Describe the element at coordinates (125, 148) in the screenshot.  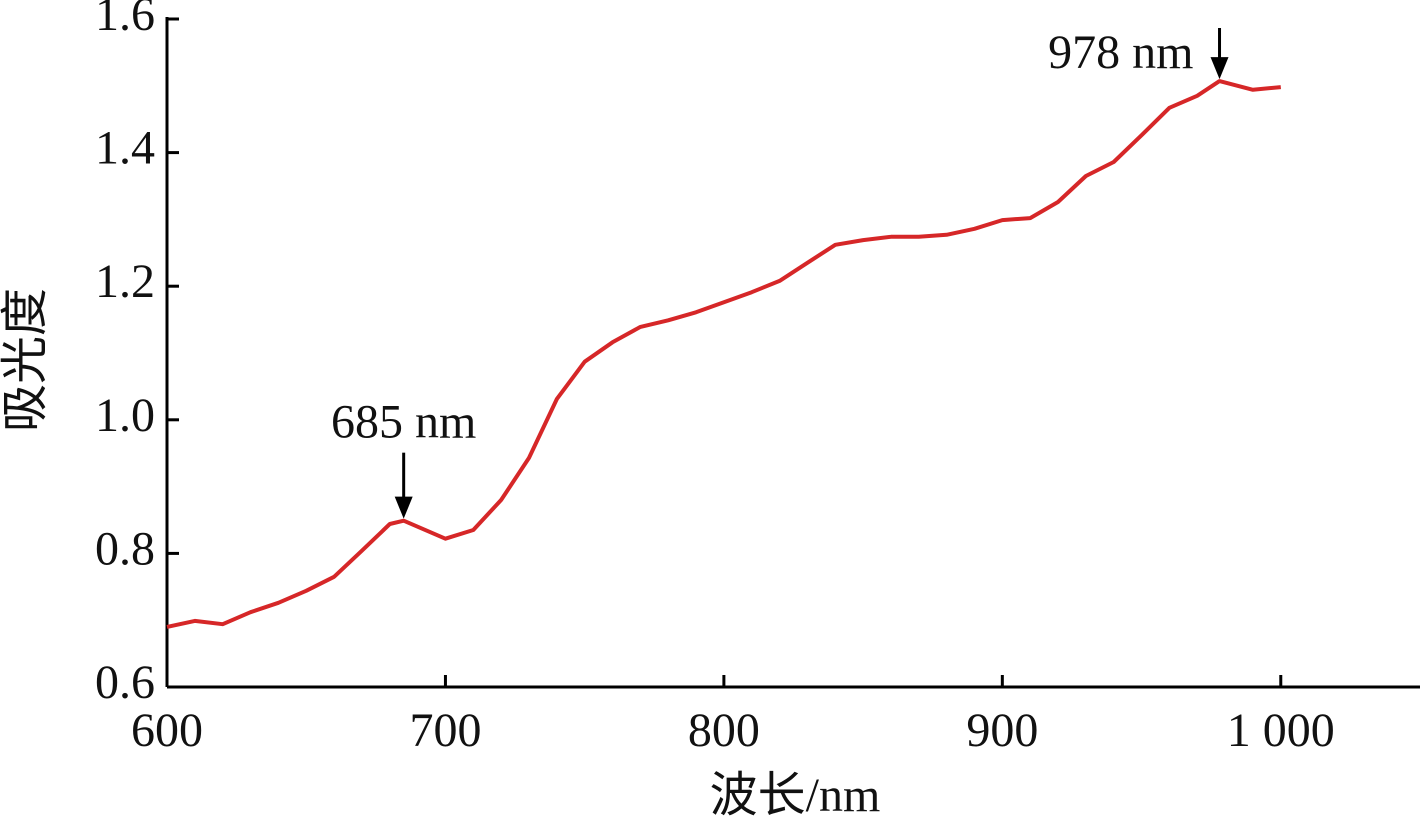
I see `y-tick-label: 1.4` at that location.